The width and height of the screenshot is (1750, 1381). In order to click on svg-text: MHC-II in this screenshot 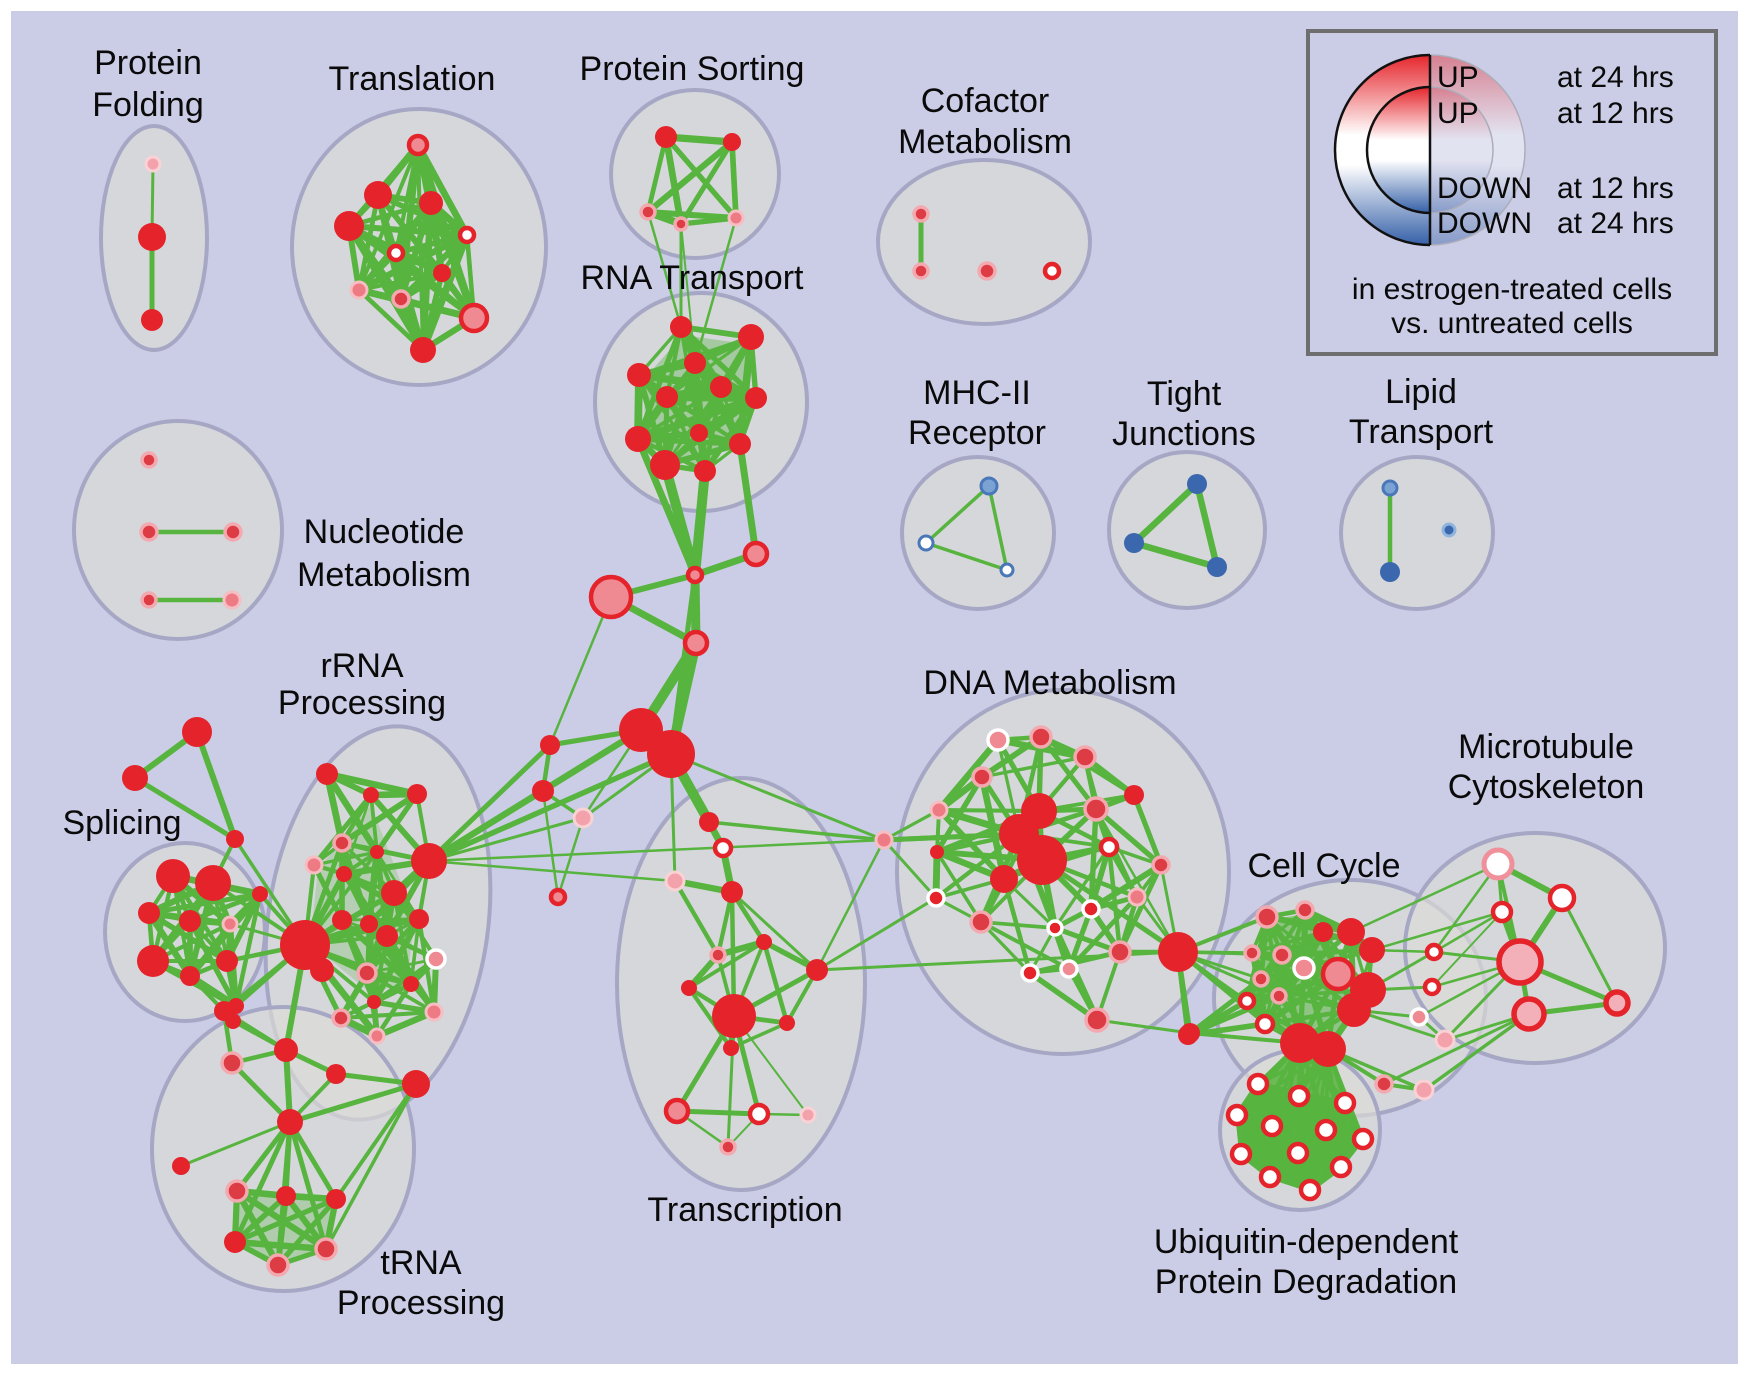, I will do `click(977, 393)`.